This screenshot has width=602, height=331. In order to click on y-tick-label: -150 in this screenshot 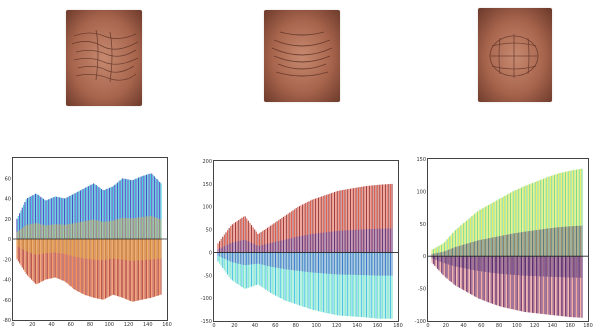, I will do `click(206, 322)`.